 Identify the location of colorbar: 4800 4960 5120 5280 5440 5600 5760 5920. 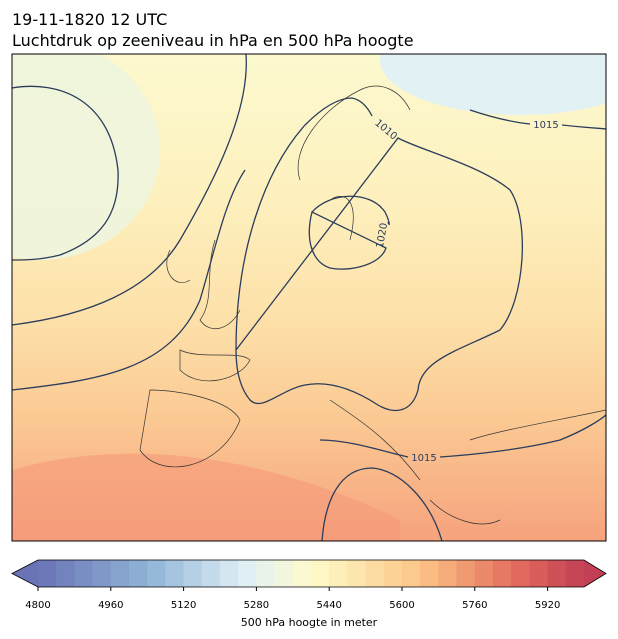
(309, 585).